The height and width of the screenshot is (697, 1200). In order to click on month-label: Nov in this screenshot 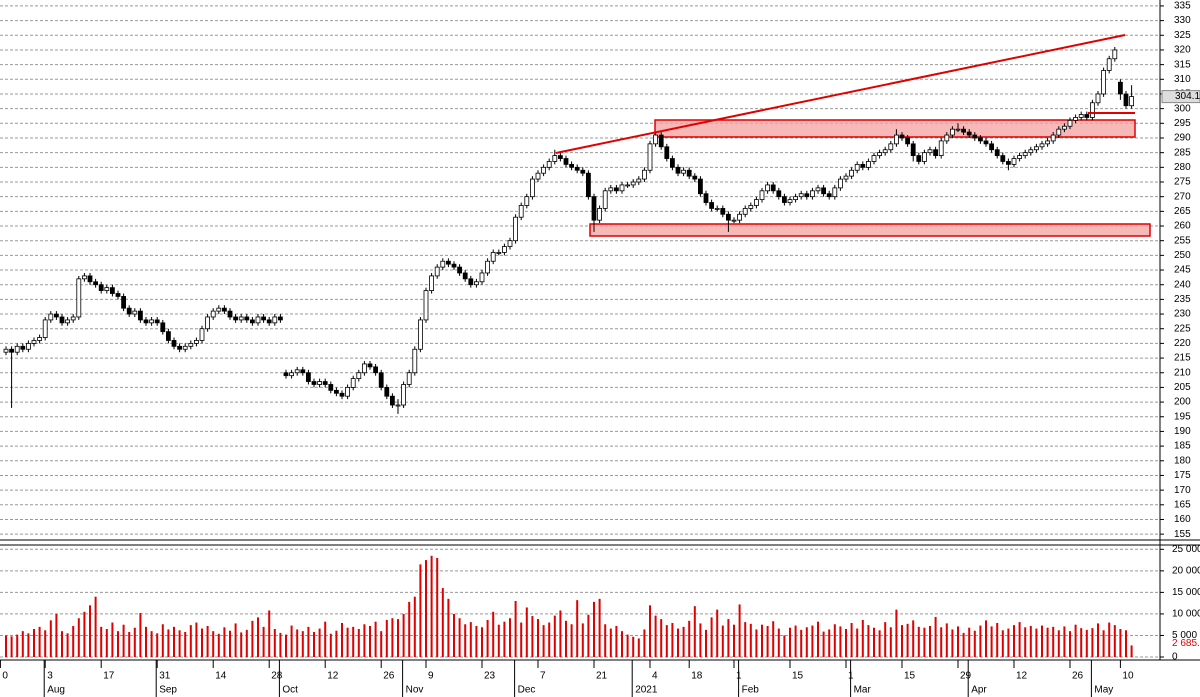, I will do `click(415, 690)`.